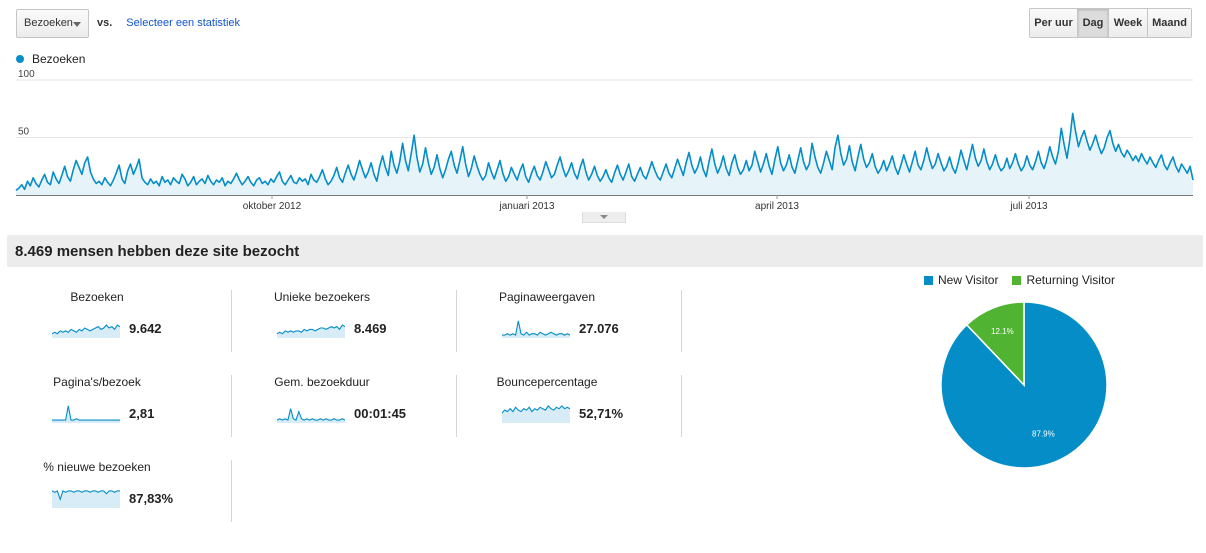 The height and width of the screenshot is (553, 1206). I want to click on metric-value: 27.076, so click(599, 328).